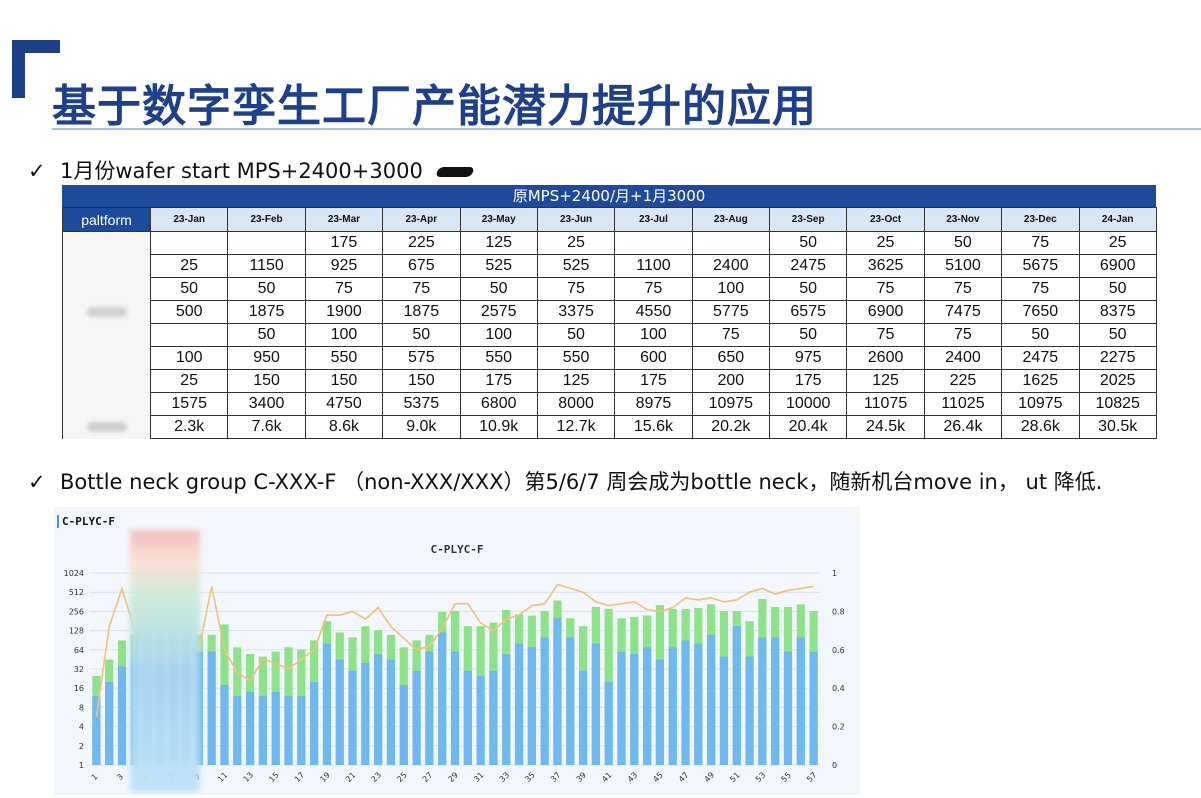 This screenshot has width=1201, height=798. What do you see at coordinates (834, 765) in the screenshot?
I see `y2-tick-label: 0` at bounding box center [834, 765].